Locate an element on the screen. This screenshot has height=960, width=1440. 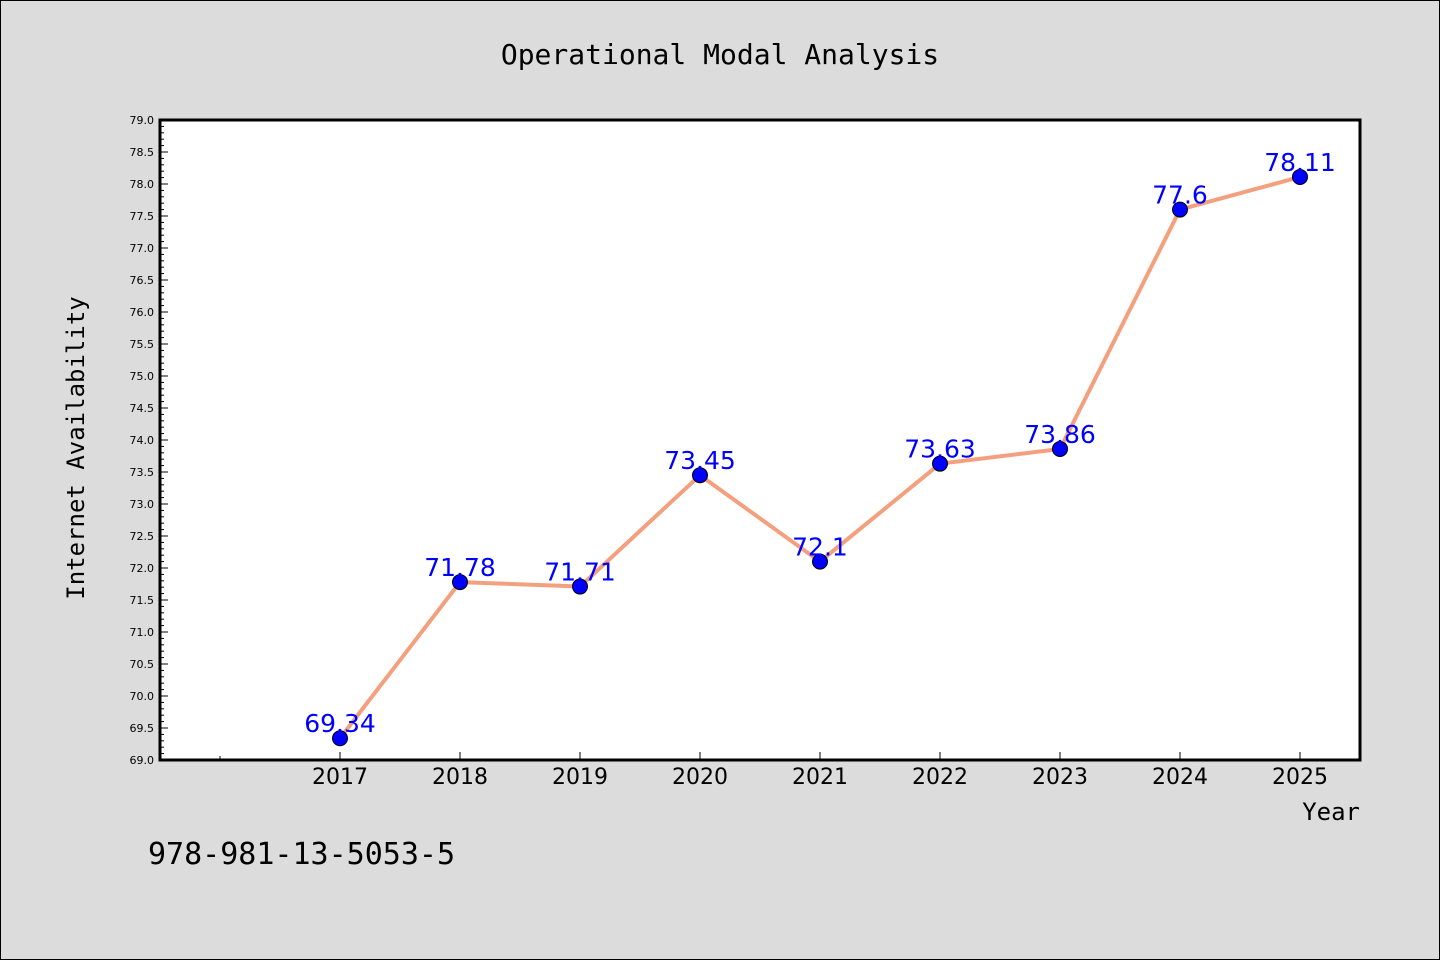
data-label: 73.63 is located at coordinates (940, 449).